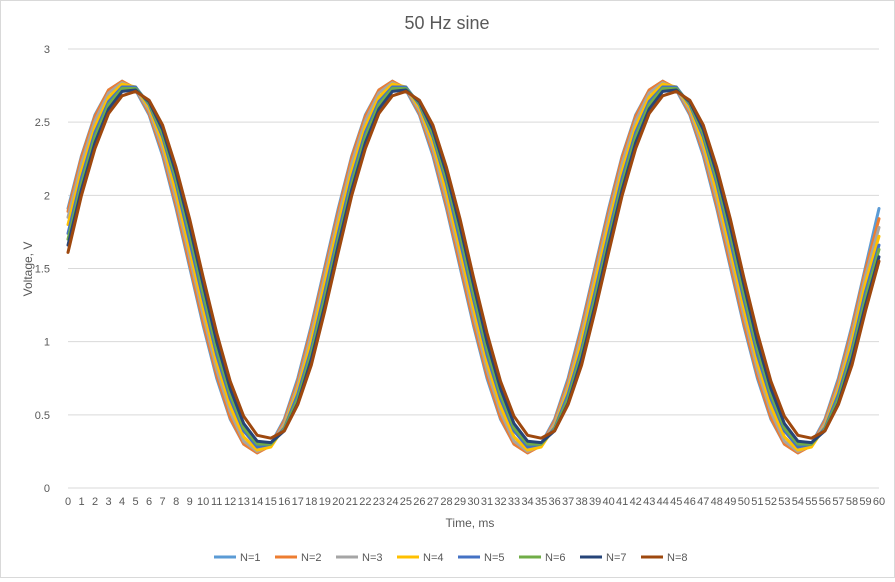  I want to click on x-tick-label: 47, so click(703, 502).